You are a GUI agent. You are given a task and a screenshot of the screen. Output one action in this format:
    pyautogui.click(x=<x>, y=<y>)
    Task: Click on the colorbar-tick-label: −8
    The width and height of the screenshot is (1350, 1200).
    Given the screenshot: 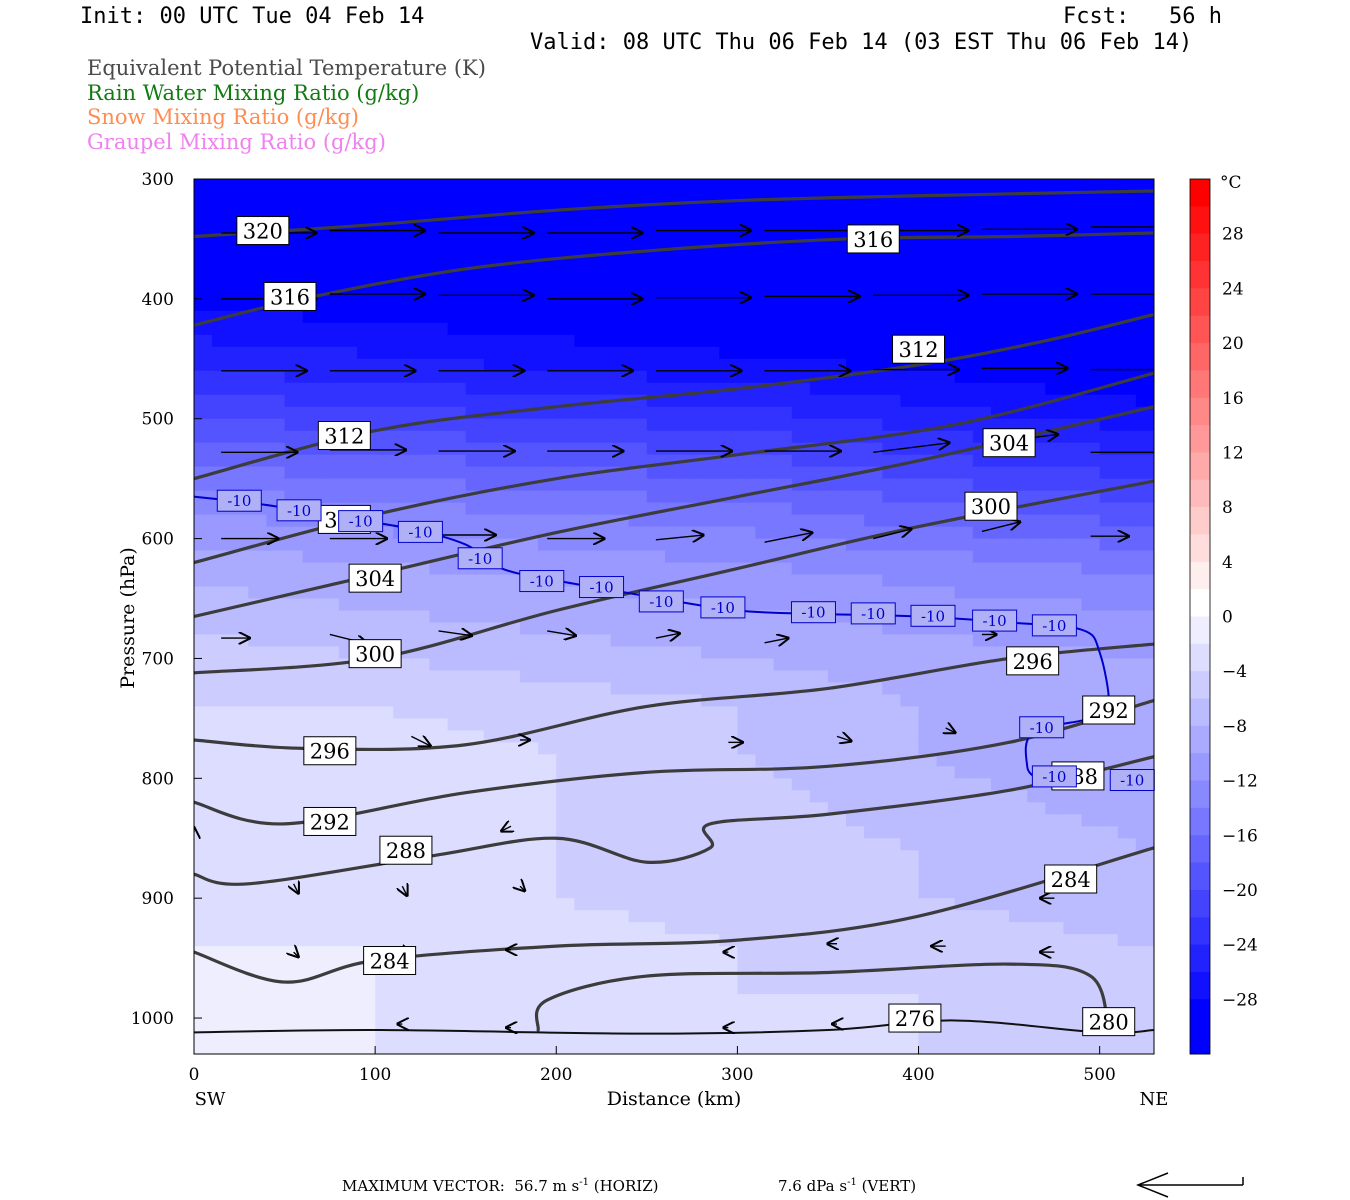 What is the action you would take?
    pyautogui.click(x=1234, y=727)
    